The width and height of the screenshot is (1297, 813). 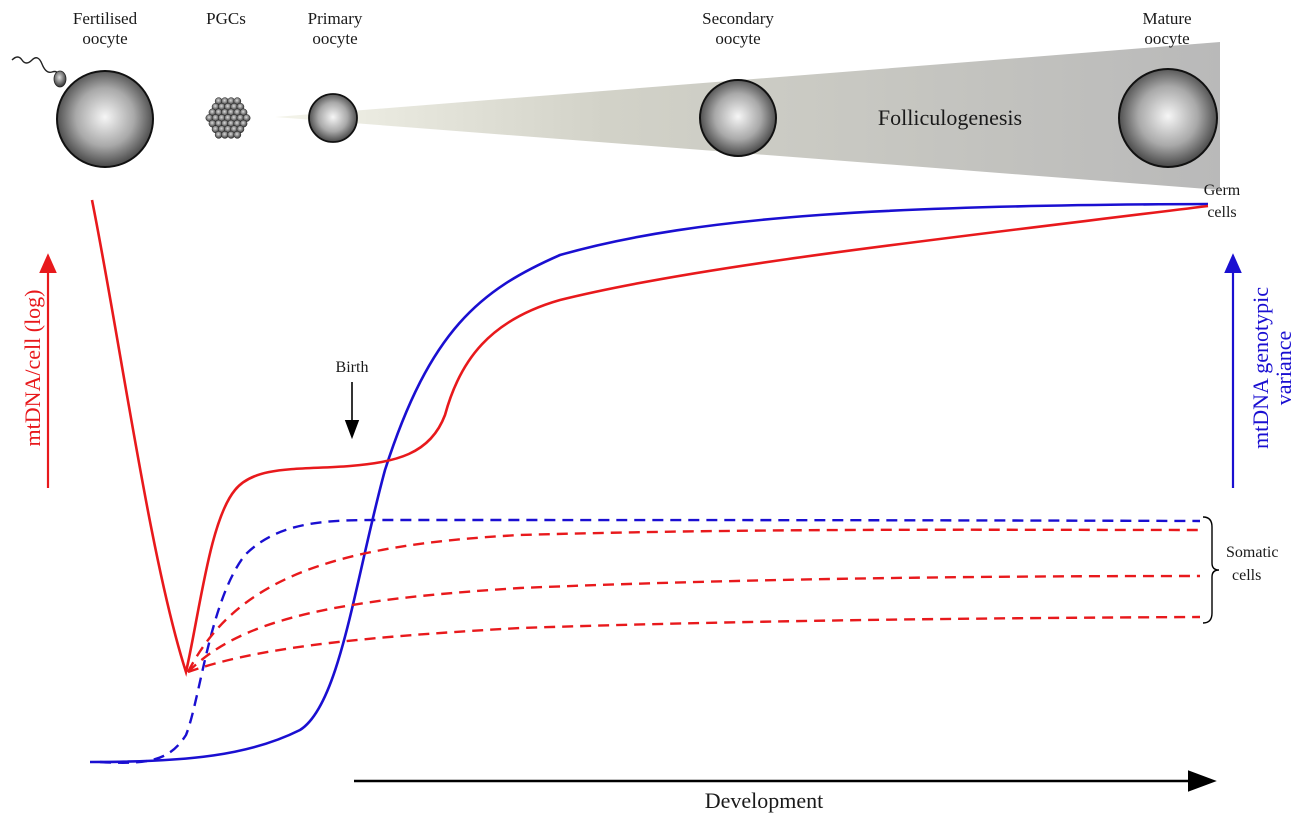 I want to click on stage-label-mature: Mature, so click(x=1166, y=18).